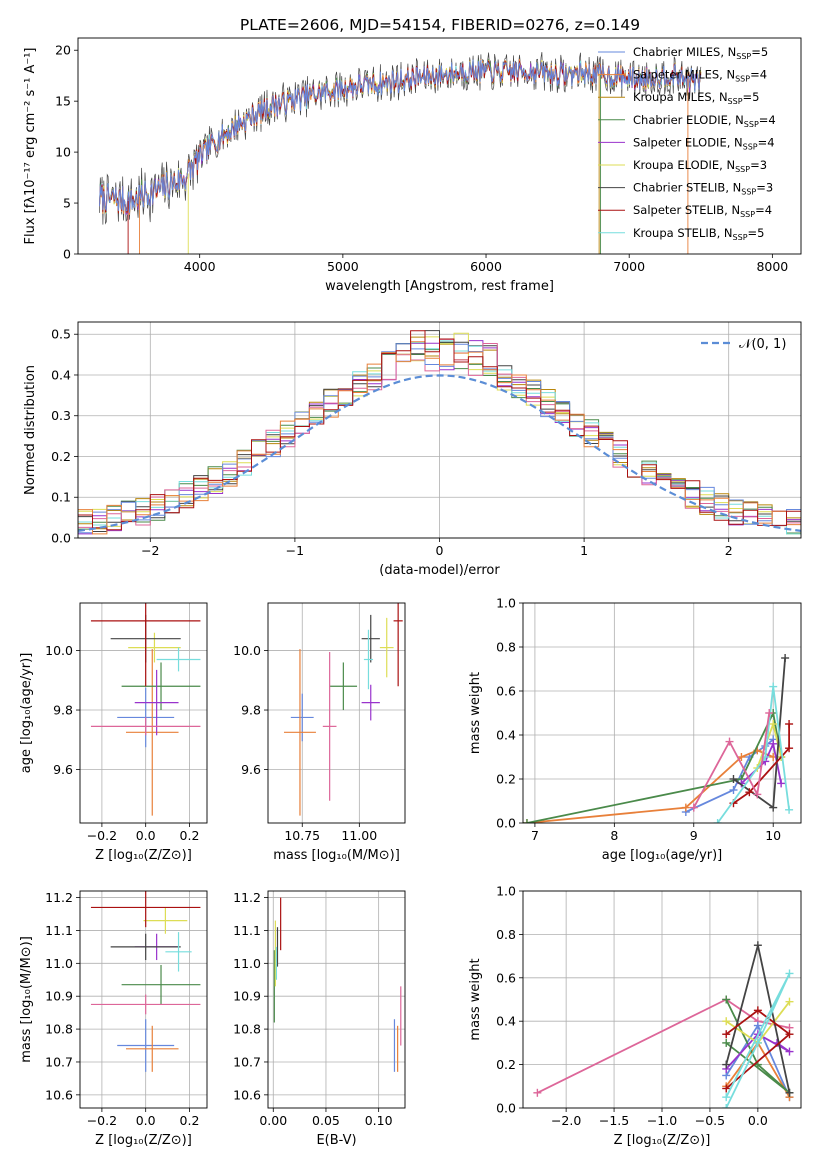 Image resolution: width=819 pixels, height=1170 pixels. Describe the element at coordinates (61, 497) in the screenshot. I see `y-tick-label: 0.1` at that location.